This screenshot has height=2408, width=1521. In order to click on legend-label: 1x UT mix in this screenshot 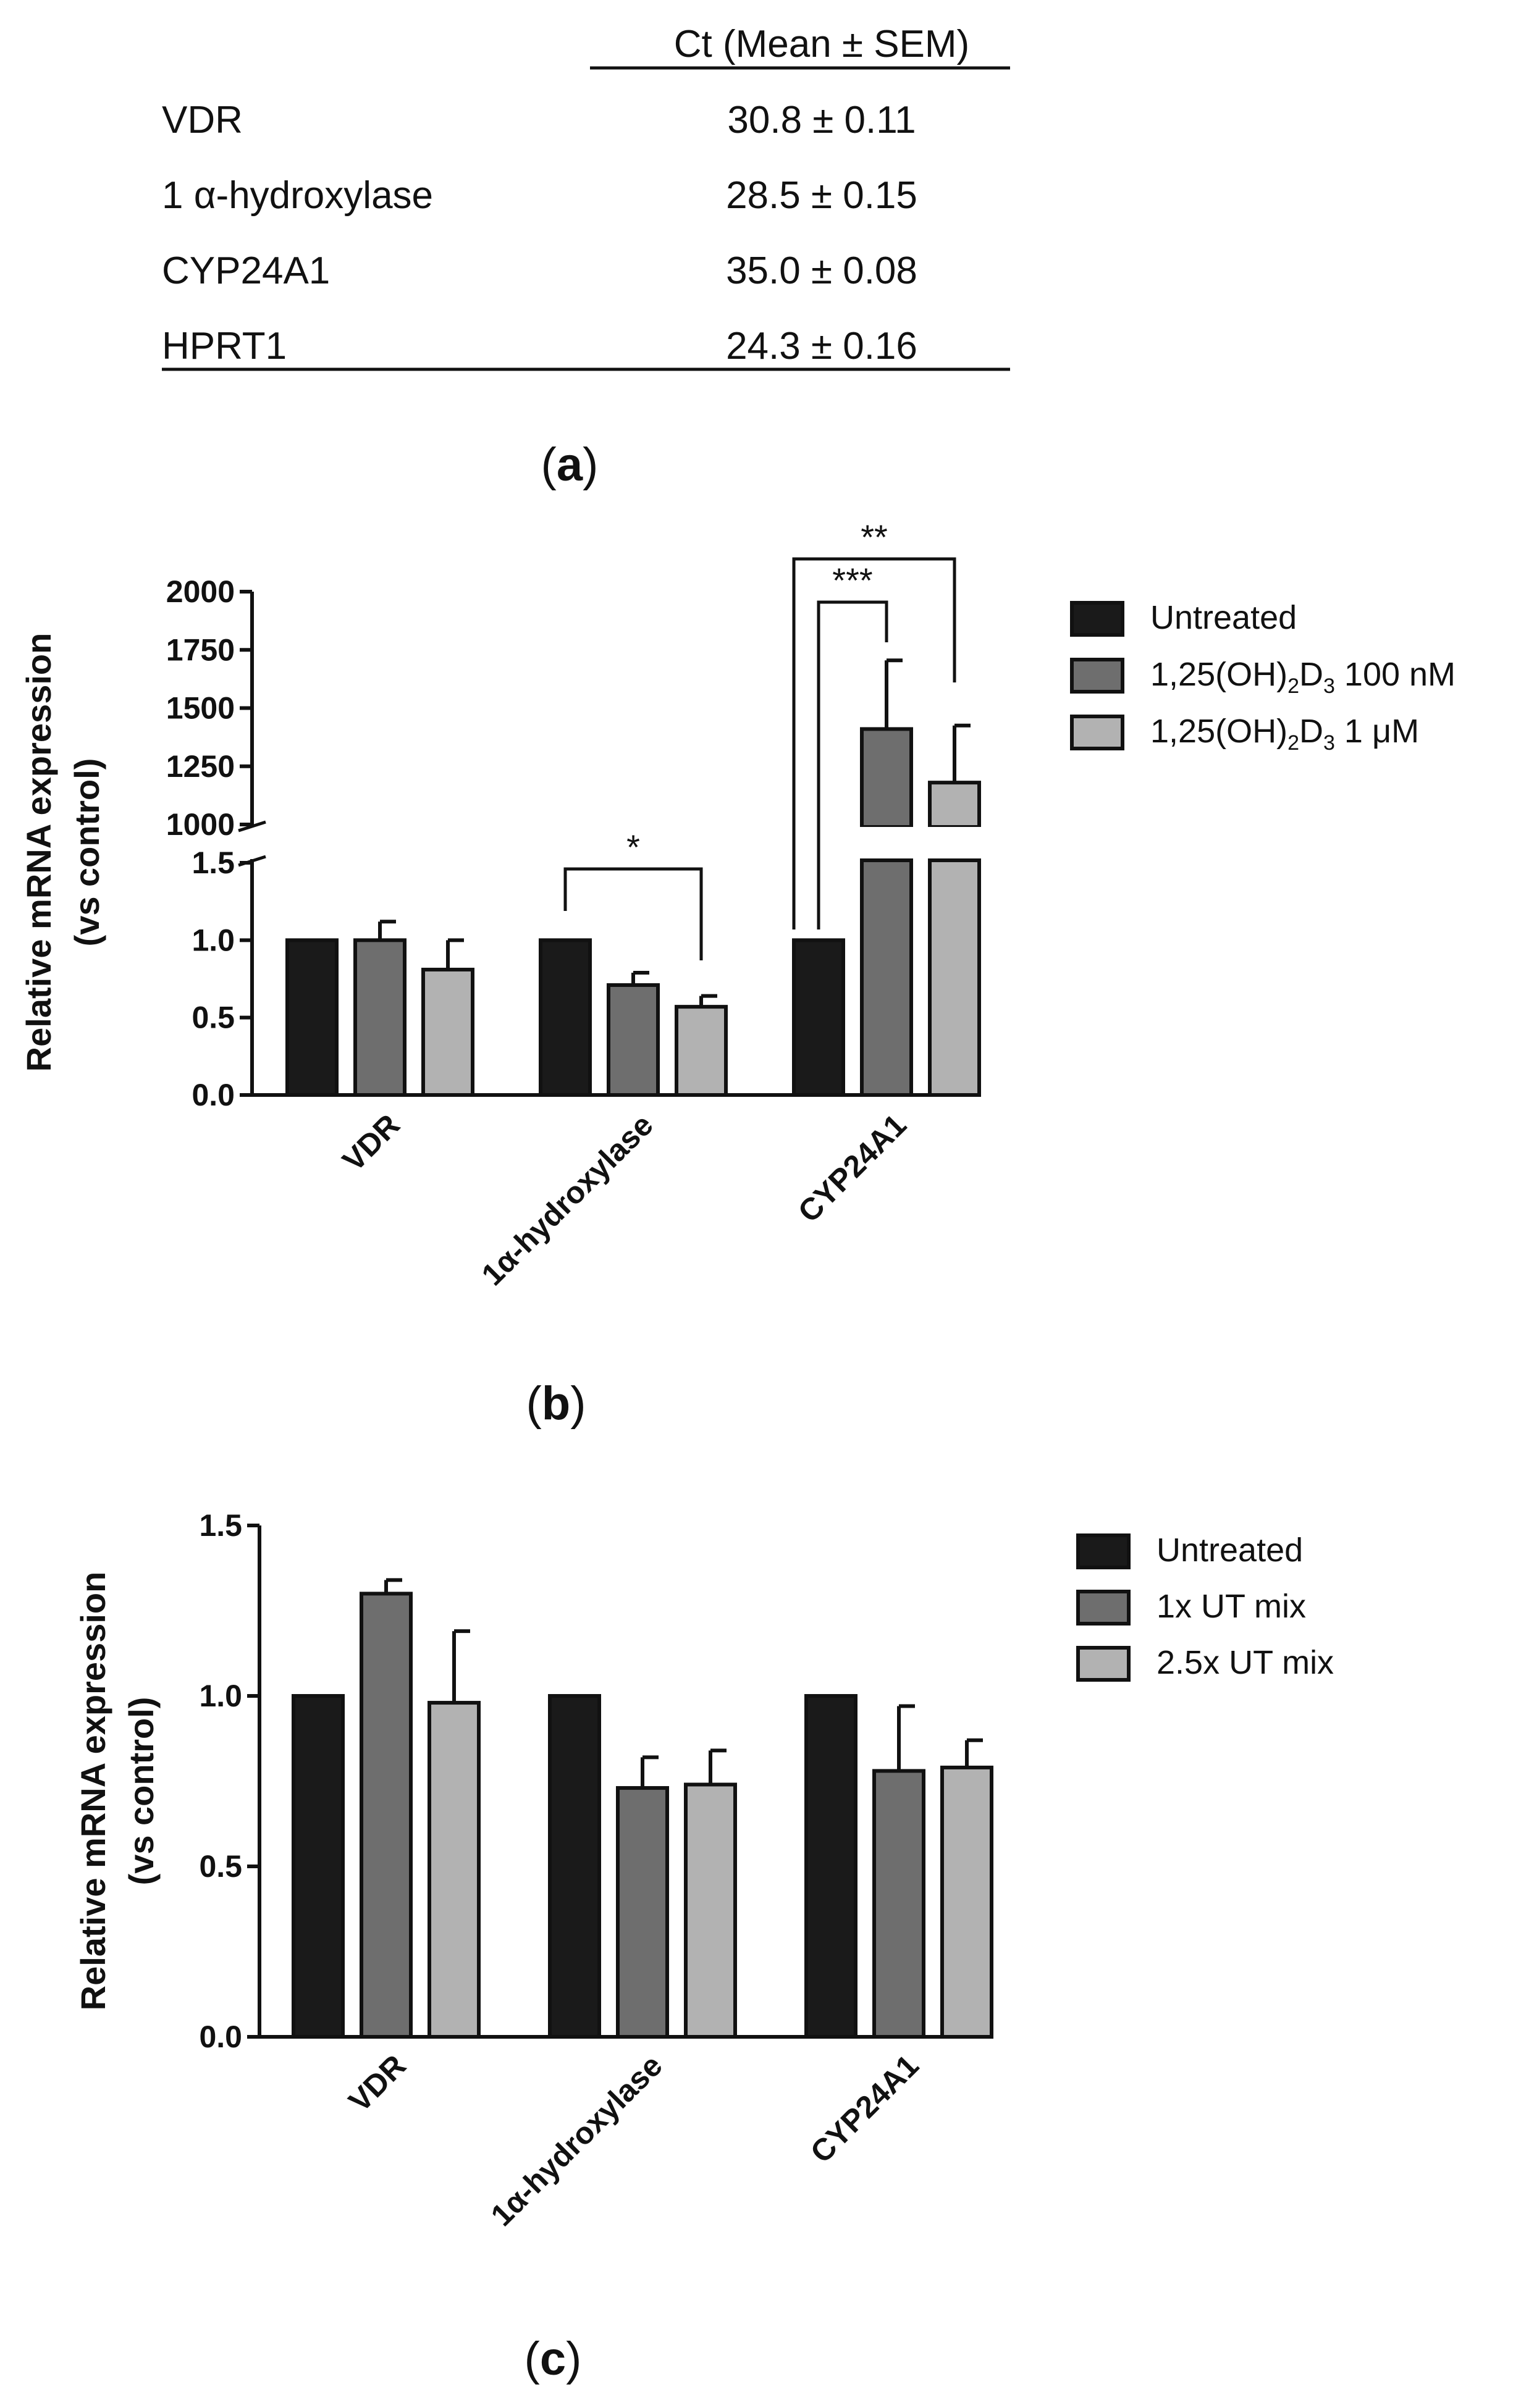, I will do `click(1231, 1606)`.